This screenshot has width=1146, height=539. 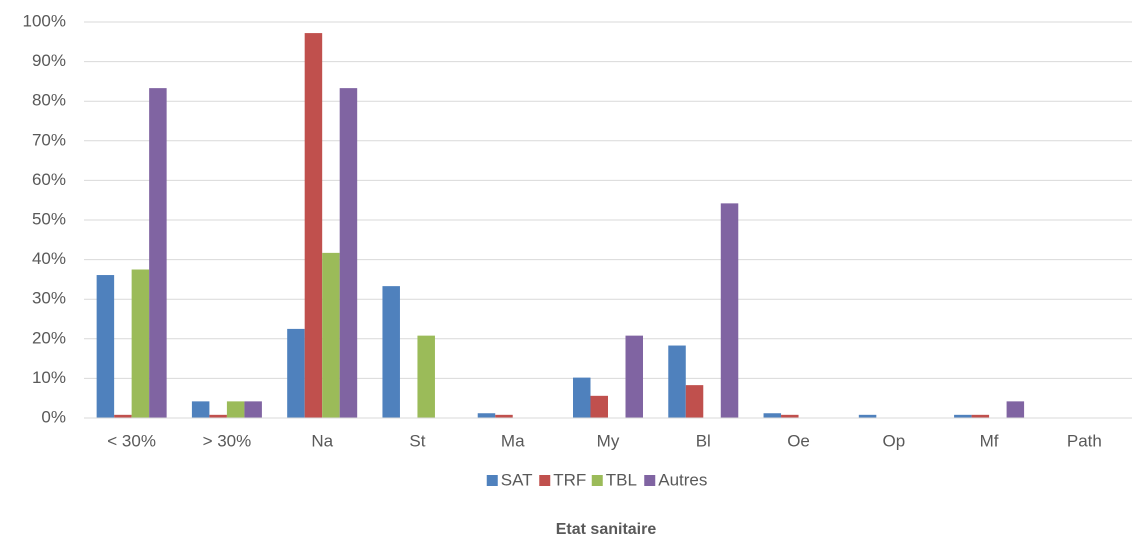 What do you see at coordinates (49, 258) in the screenshot?
I see `y-tick-label: 40%` at bounding box center [49, 258].